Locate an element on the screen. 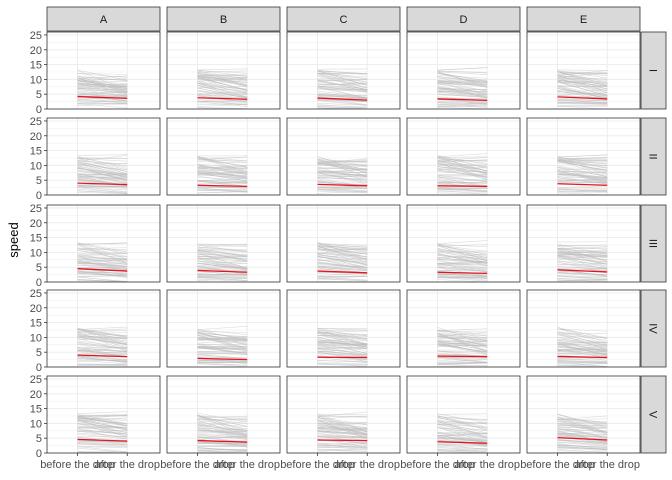 This screenshot has height=480, width=672. facet-strip-row is located at coordinates (653, 328).